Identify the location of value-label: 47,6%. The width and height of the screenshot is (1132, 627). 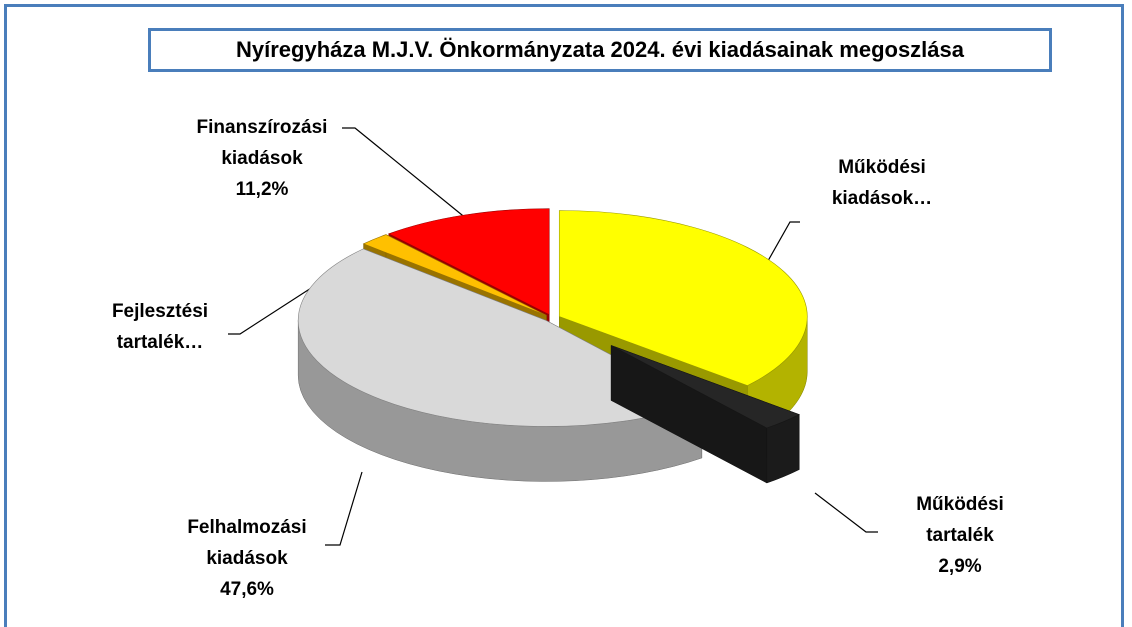
(247, 589).